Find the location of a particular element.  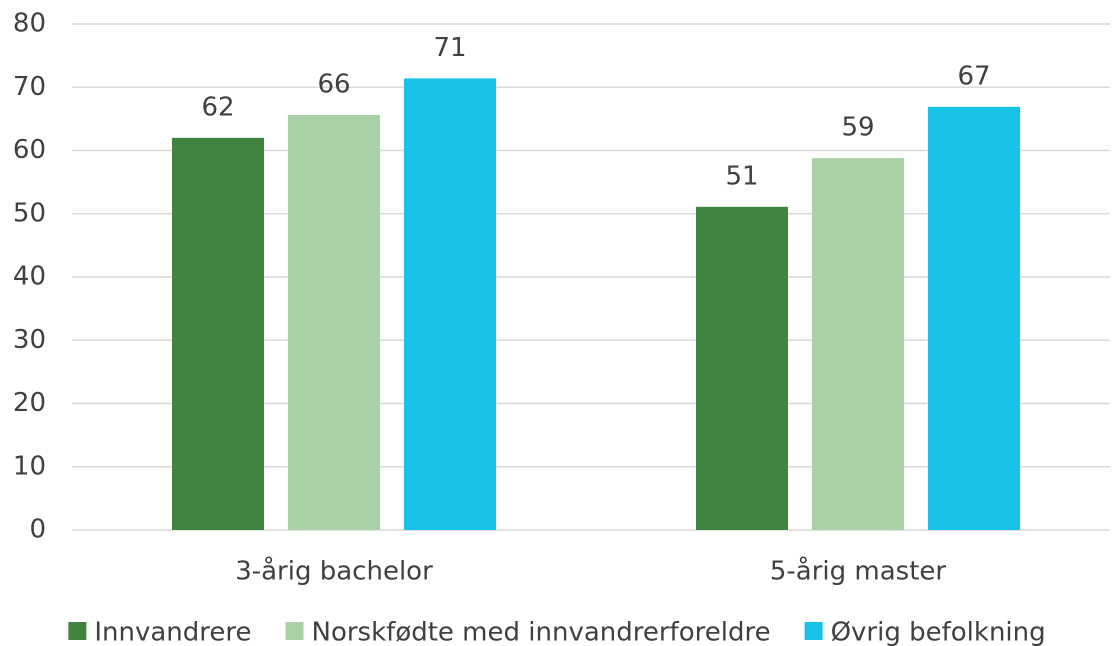

y-tick-label: 0 is located at coordinates (37, 530).